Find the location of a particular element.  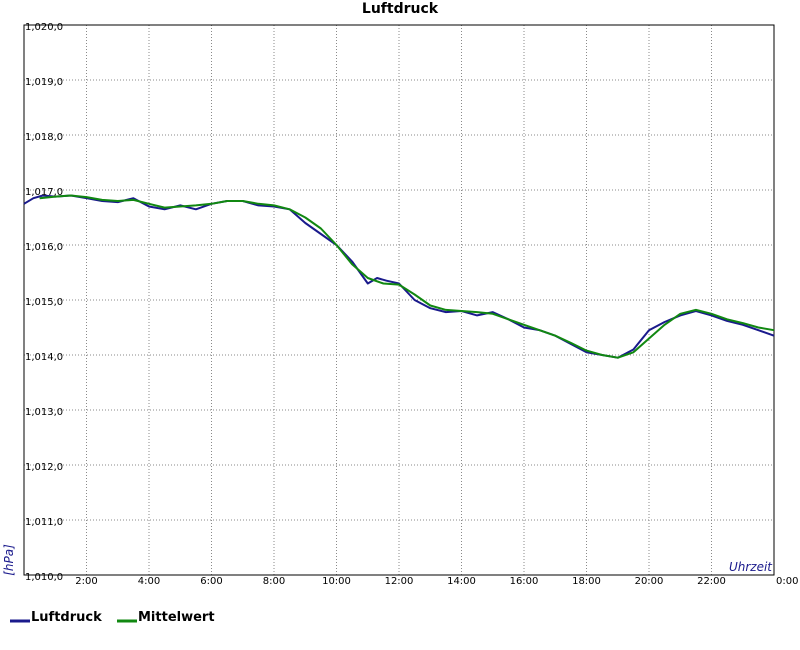

x-tick-label: 16:00 is located at coordinates (524, 581).